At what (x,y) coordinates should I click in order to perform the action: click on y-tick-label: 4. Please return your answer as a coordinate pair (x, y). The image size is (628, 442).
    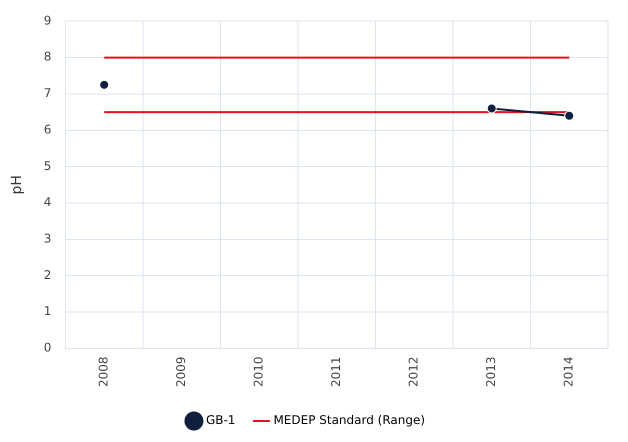
    Looking at the image, I should click on (48, 202).